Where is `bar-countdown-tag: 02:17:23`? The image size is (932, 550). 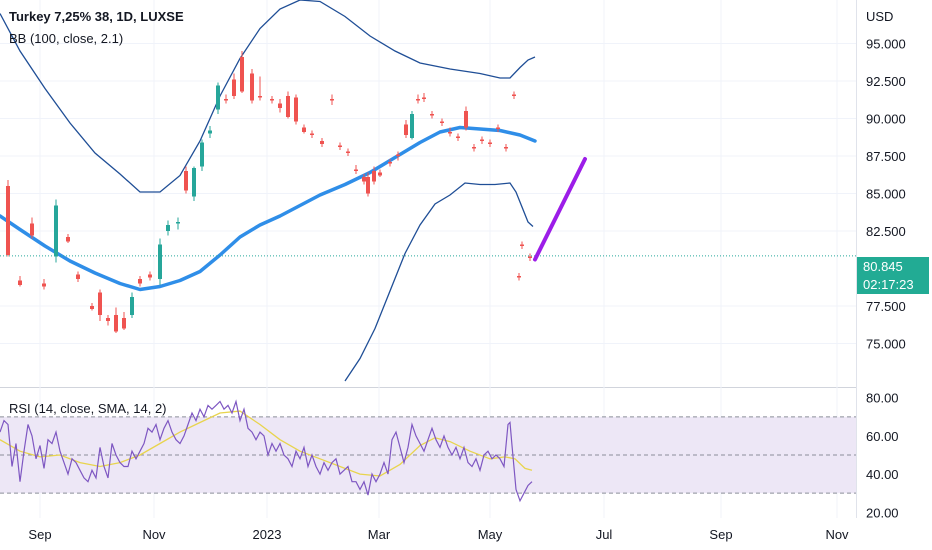
bar-countdown-tag: 02:17:23 is located at coordinates (893, 284).